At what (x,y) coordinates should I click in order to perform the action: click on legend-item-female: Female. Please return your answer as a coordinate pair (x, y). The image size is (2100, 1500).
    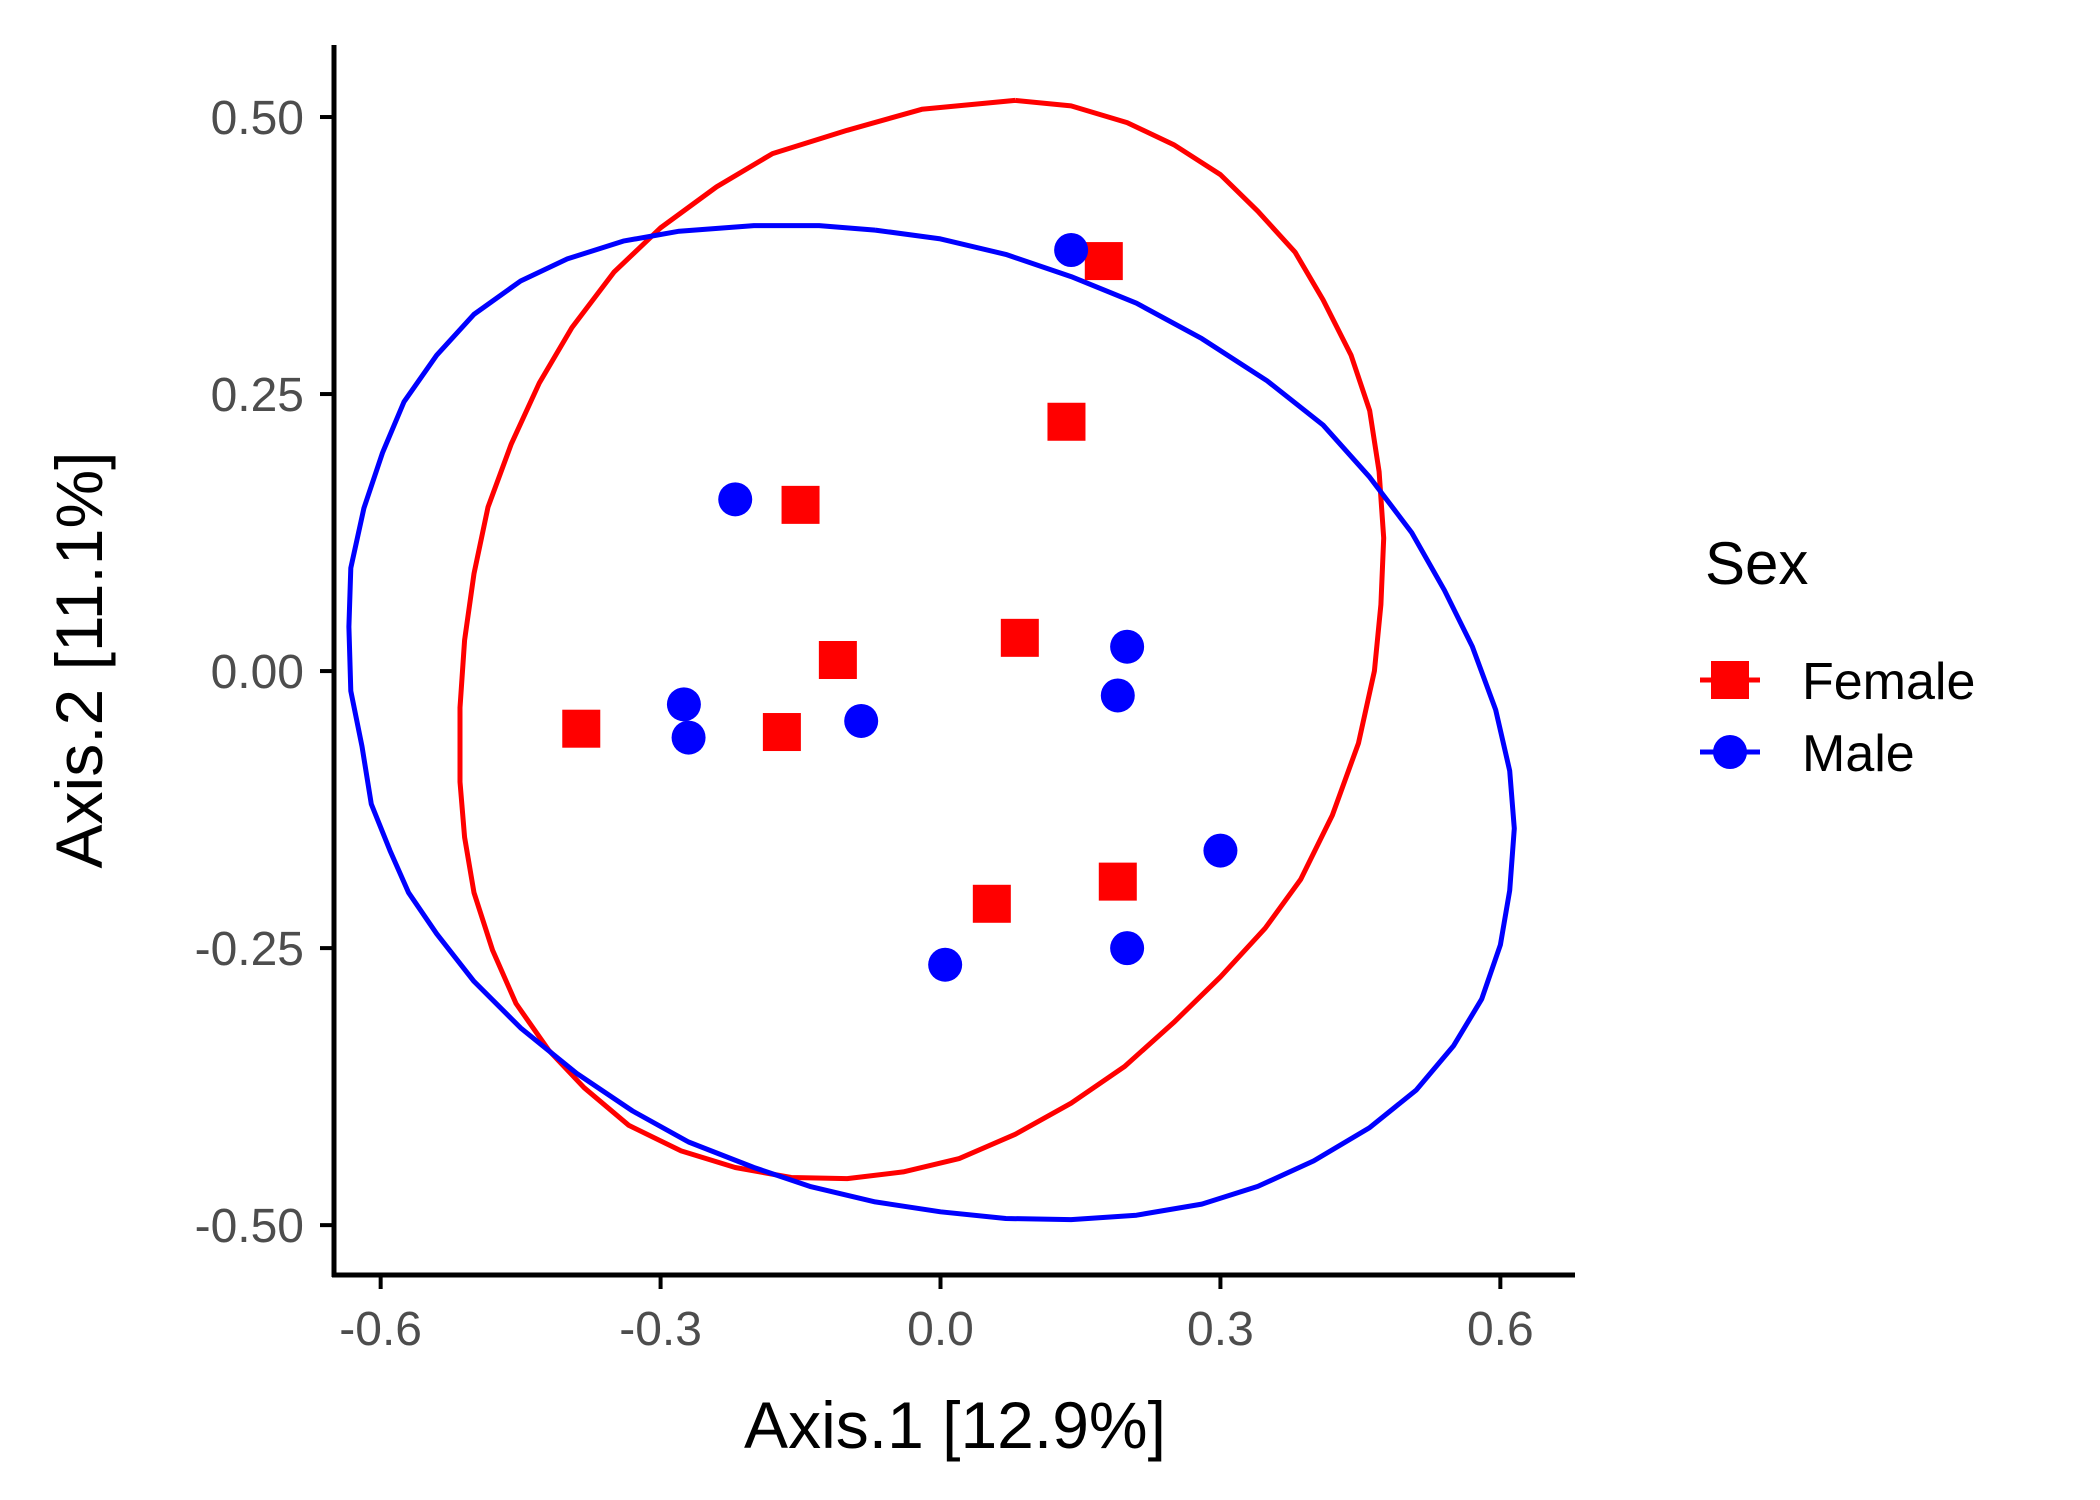
    Looking at the image, I should click on (1837, 682).